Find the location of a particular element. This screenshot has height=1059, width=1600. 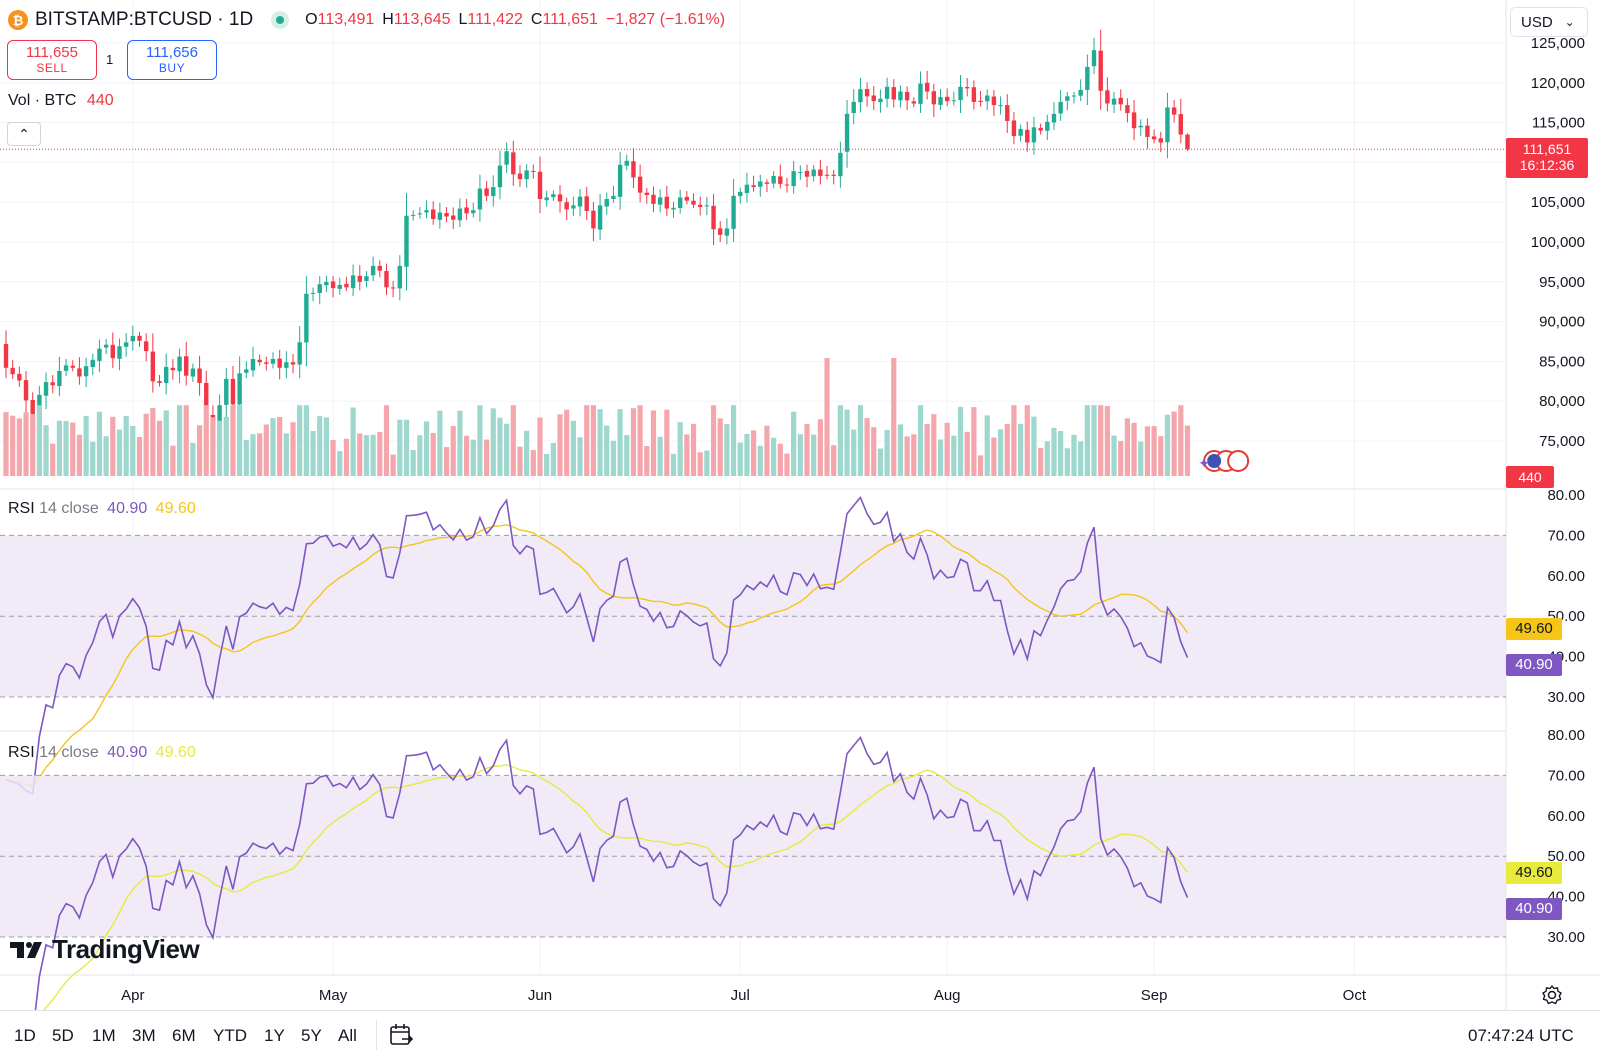

timeframe-5d-button: 5D is located at coordinates (63, 1035).